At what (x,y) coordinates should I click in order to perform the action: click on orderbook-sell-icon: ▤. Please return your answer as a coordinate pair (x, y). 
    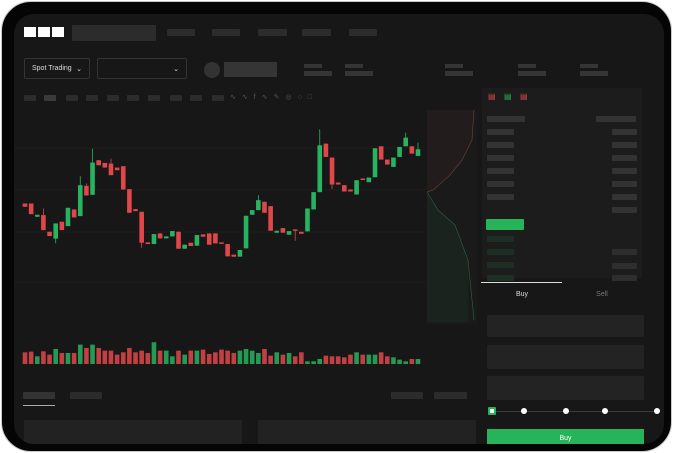
    Looking at the image, I should click on (524, 96).